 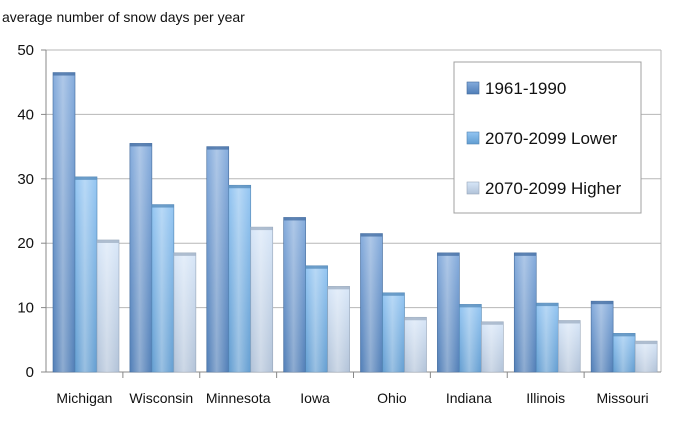 What do you see at coordinates (161, 398) in the screenshot?
I see `x-category-label: Wisconsin` at bounding box center [161, 398].